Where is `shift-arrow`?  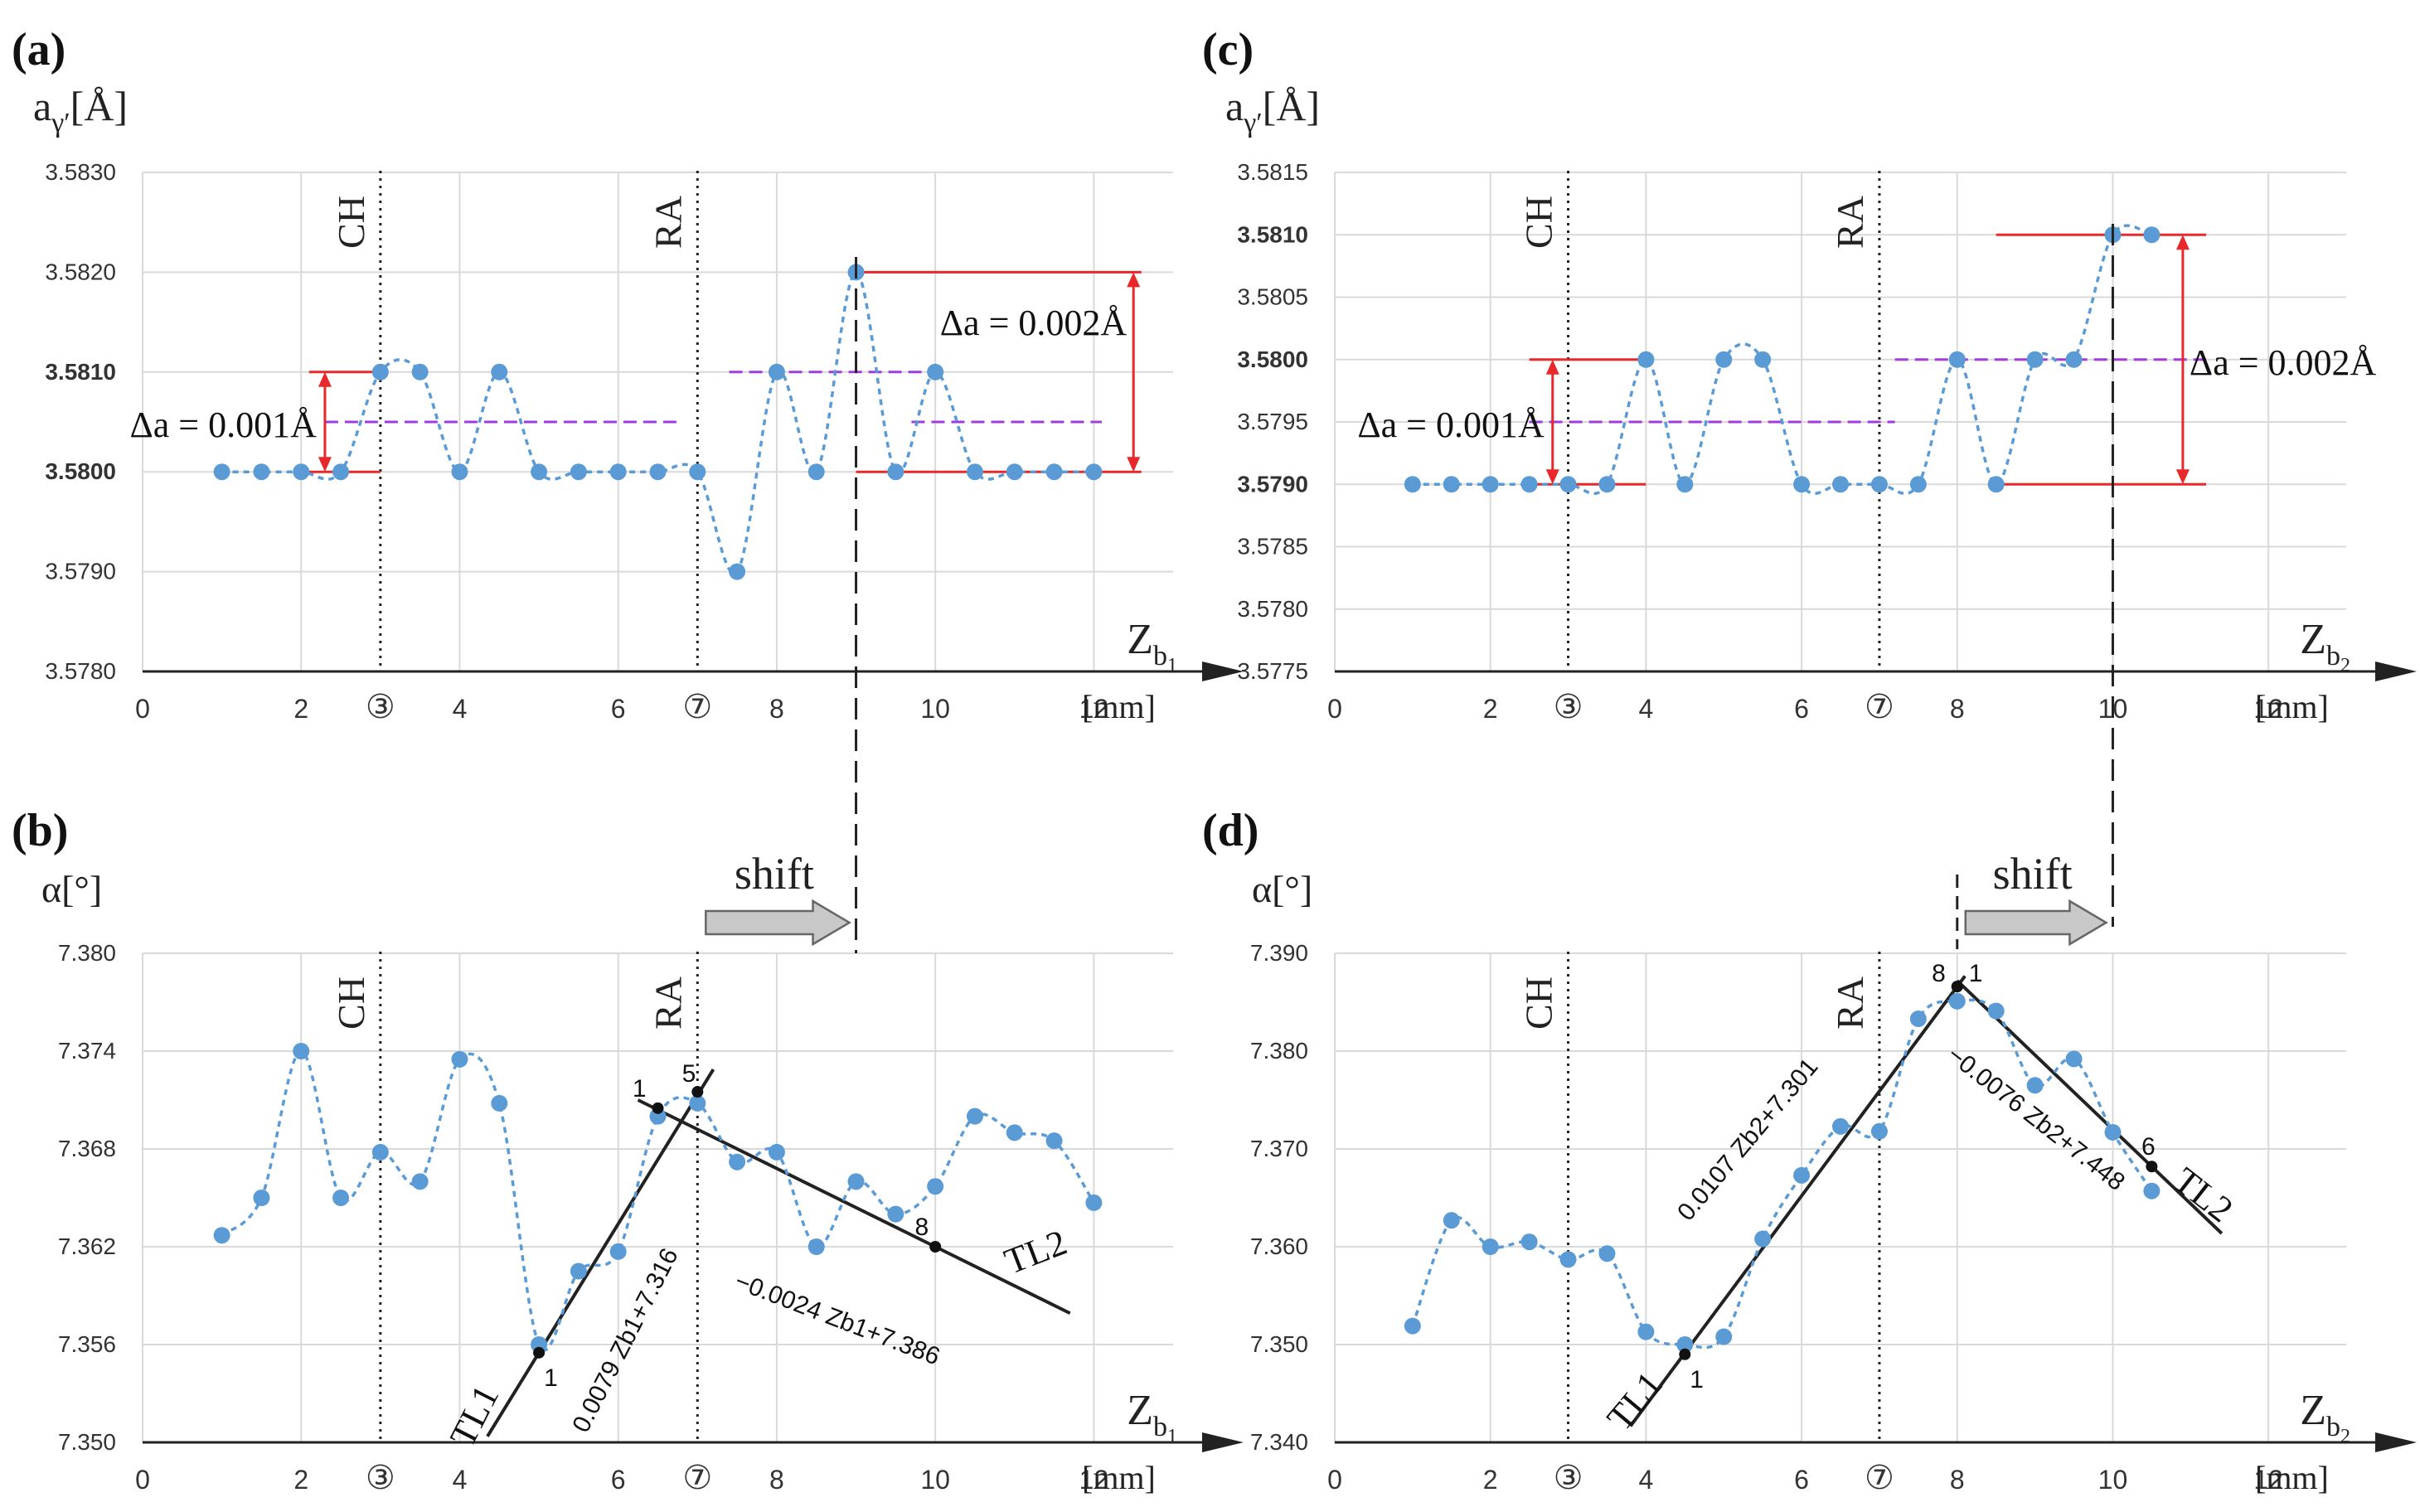
shift-arrow is located at coordinates (2036, 923).